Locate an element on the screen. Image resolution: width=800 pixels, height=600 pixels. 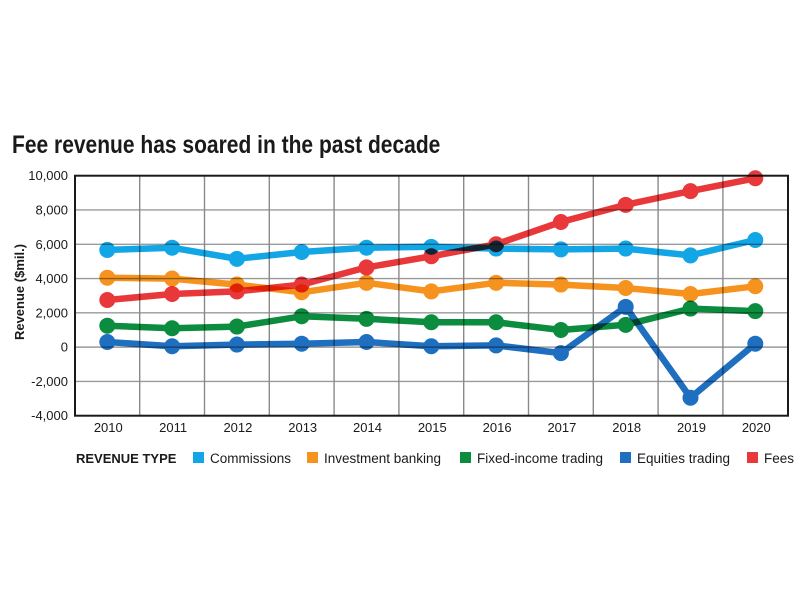
series-commissions is located at coordinates (431, 249).